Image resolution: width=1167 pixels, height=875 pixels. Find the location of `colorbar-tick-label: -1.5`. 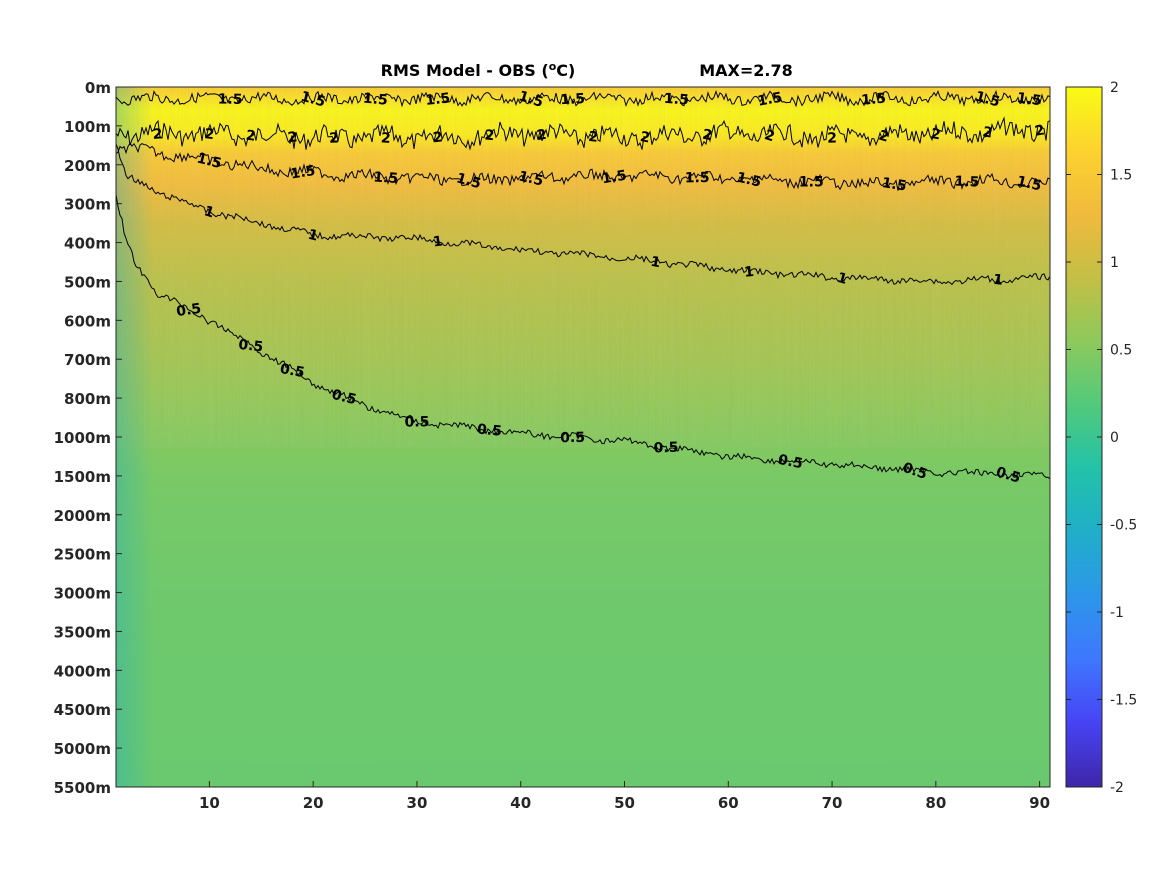

colorbar-tick-label: -1.5 is located at coordinates (1123, 701).